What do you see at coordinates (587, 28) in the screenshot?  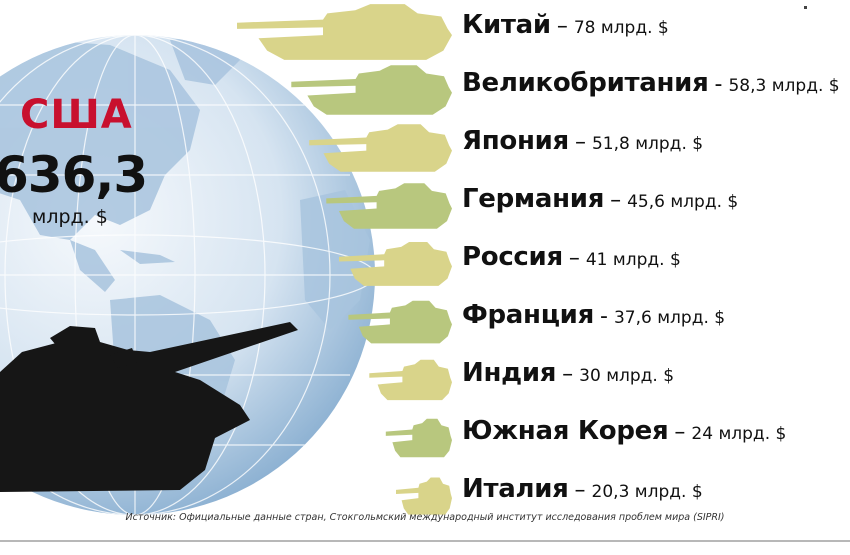 I see `spending-value: 78` at bounding box center [587, 28].